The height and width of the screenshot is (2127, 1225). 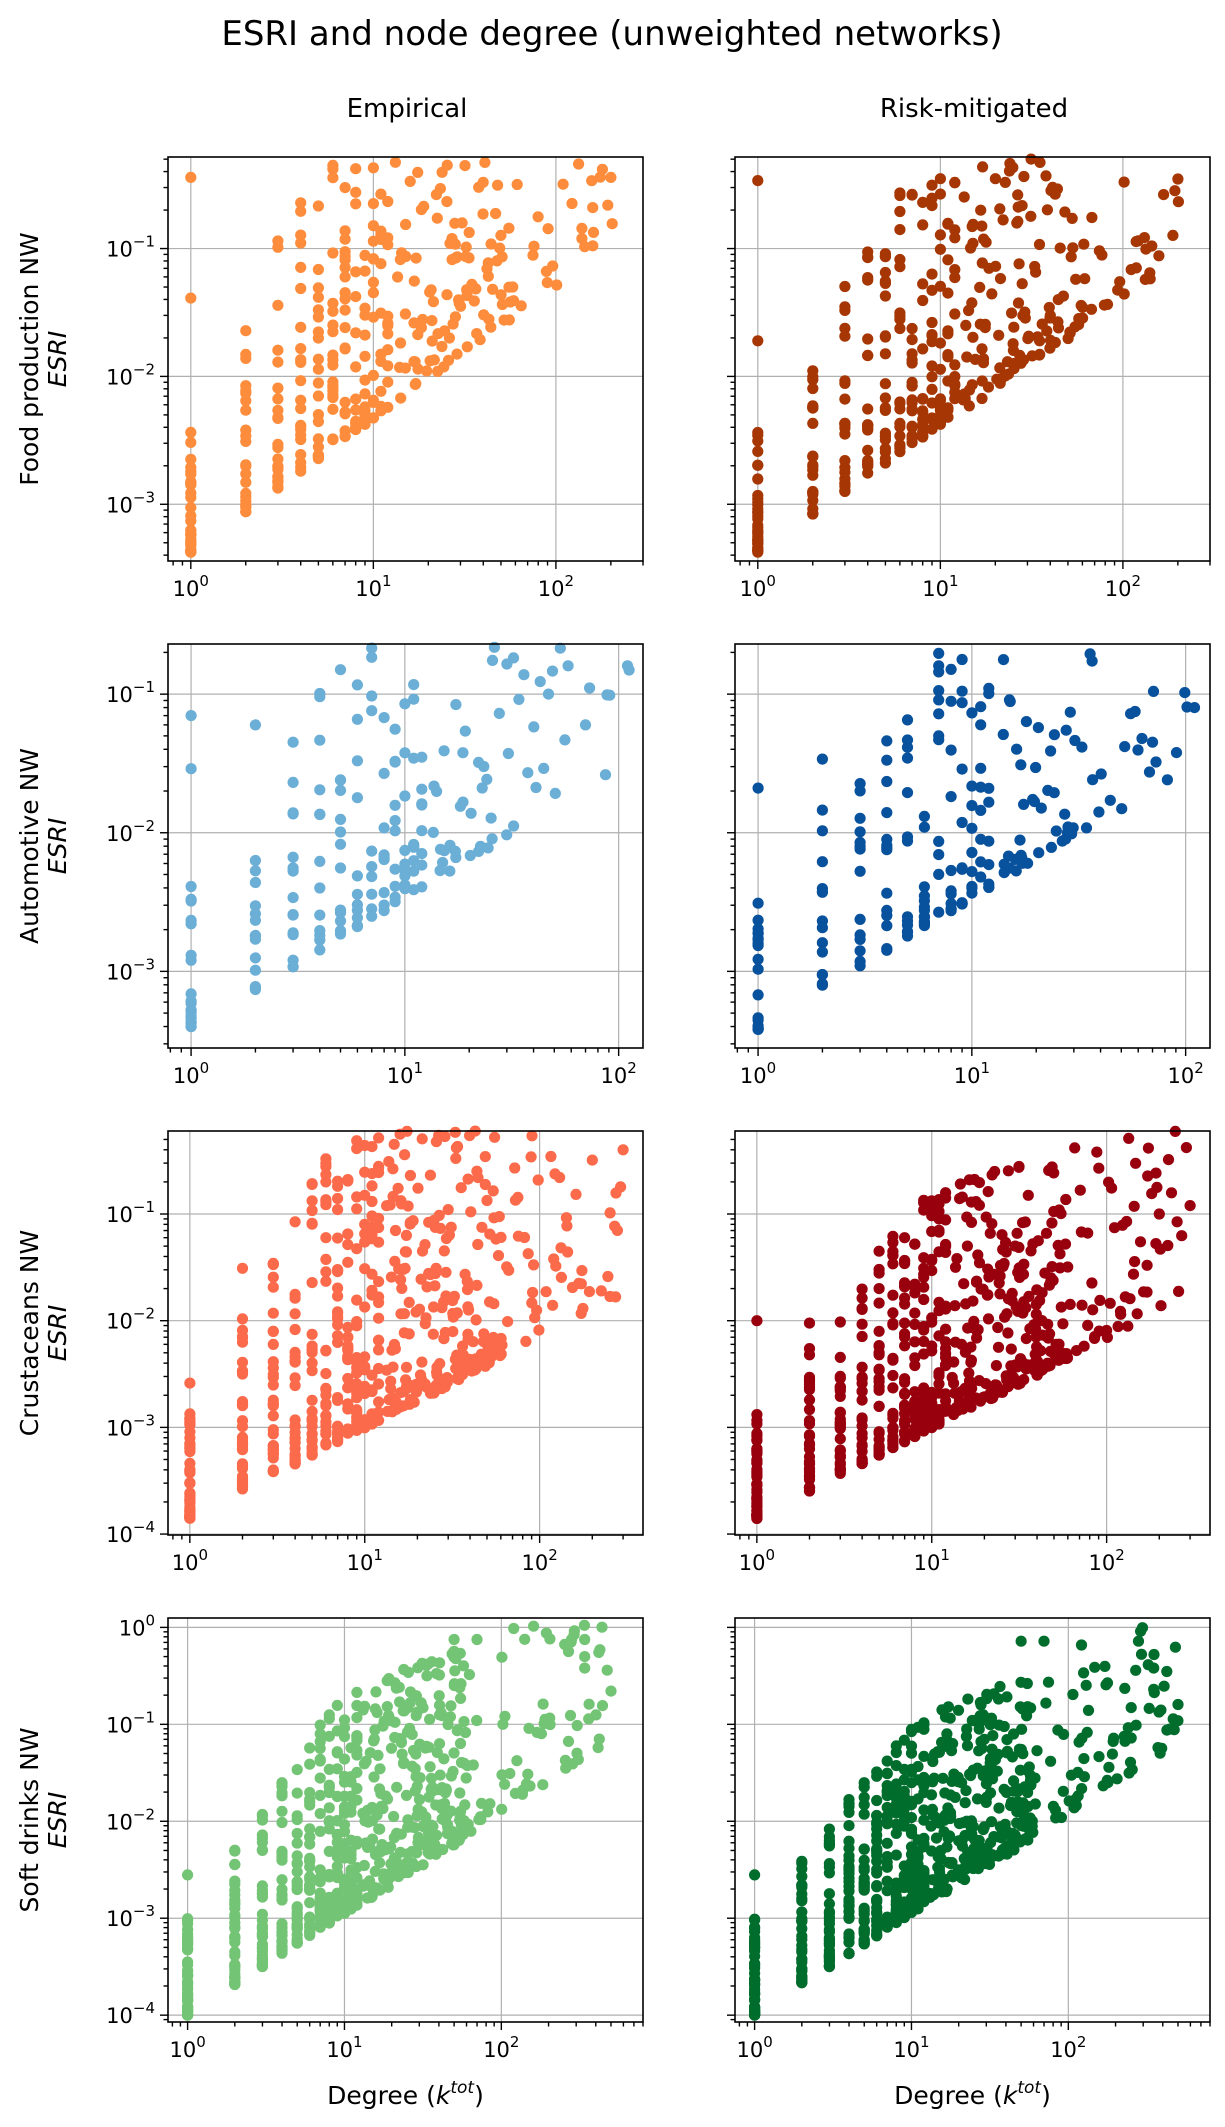 I want to click on row-title: Crustaceans NW, so click(x=29, y=1333).